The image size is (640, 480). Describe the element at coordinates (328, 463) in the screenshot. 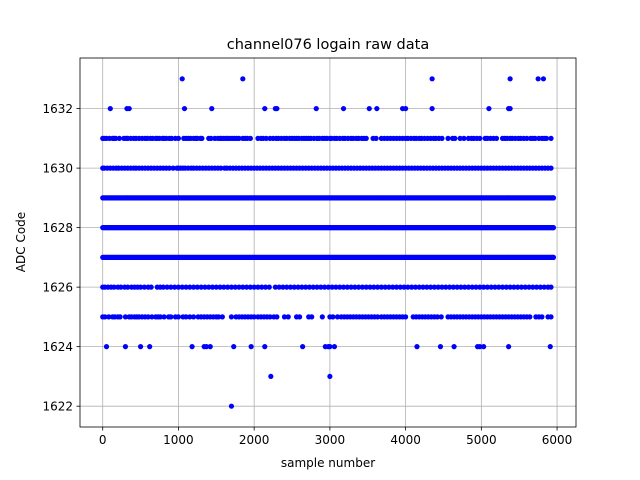

I see `x-axis-label: sample number` at that location.